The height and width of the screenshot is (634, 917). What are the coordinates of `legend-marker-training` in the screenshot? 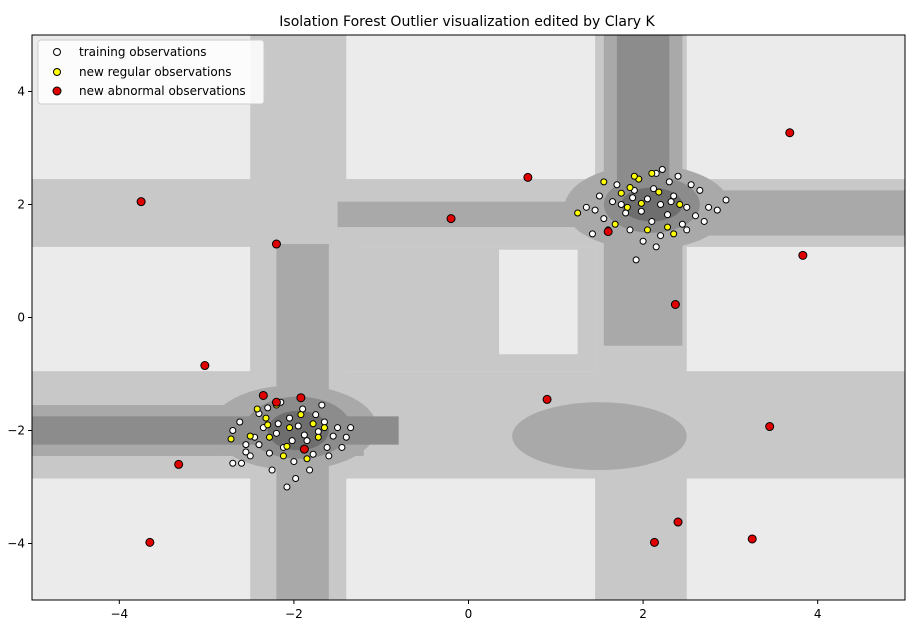 It's located at (57, 52).